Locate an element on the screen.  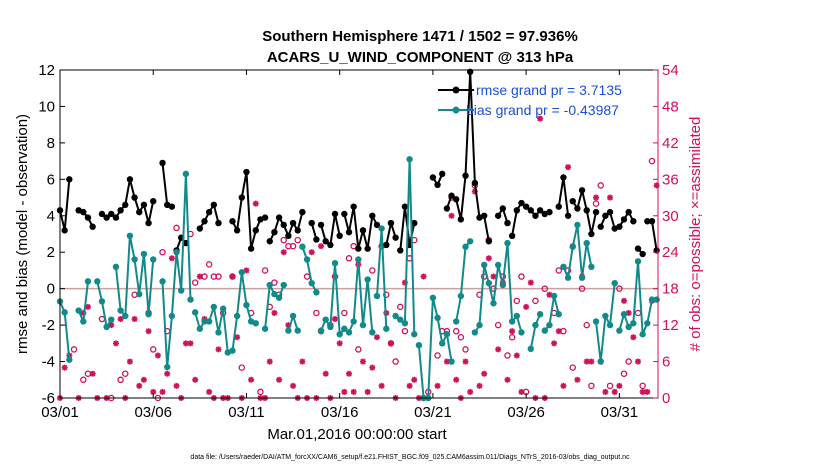
bias-line is located at coordinates (552, 313).